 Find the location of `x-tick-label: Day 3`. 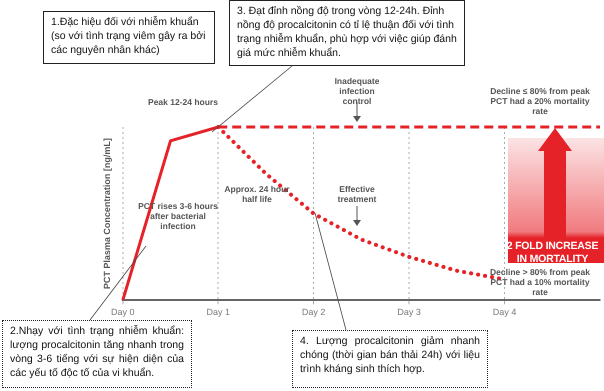

x-tick-label: Day 3 is located at coordinates (409, 312).